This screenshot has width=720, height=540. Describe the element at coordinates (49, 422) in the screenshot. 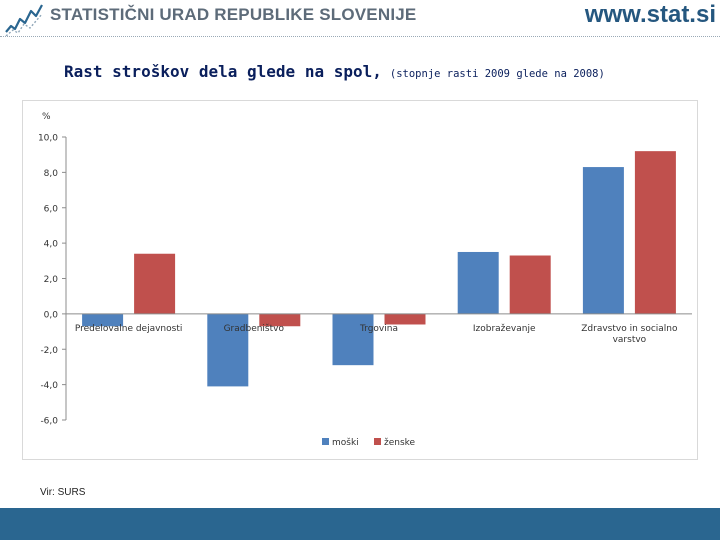

I see `y-tick-label: -6,0` at that location.